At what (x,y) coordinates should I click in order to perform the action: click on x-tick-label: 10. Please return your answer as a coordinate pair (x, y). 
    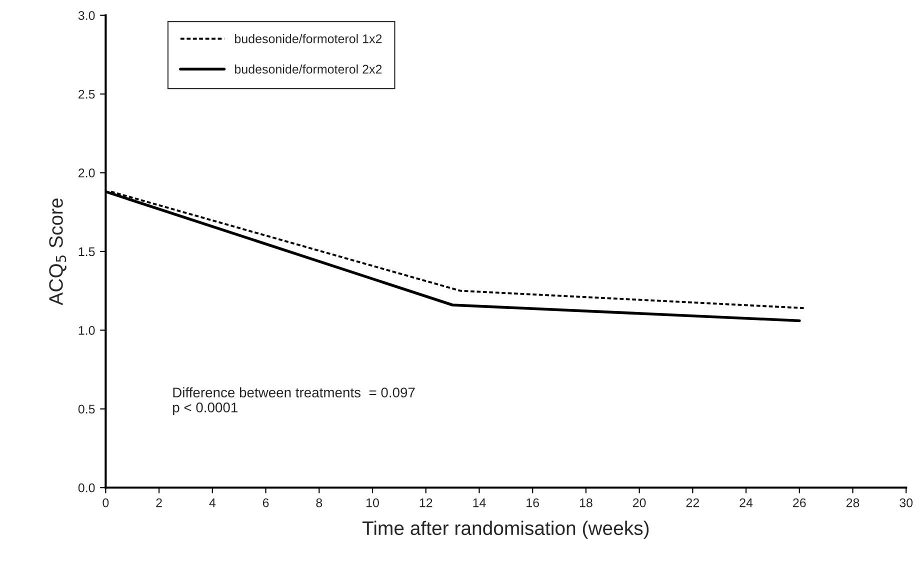
    Looking at the image, I should click on (372, 503).